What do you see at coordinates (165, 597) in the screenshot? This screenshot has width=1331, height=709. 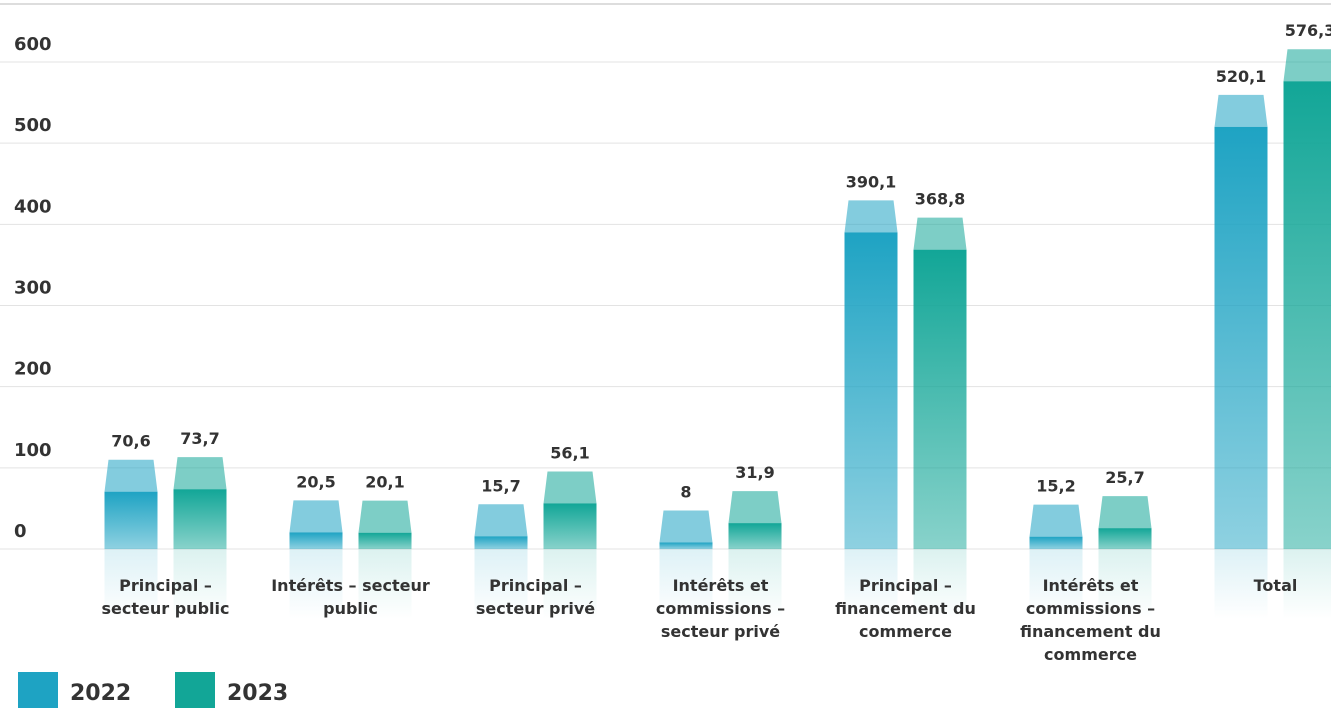 I see `x-tick-label: Principal – secteur public` at bounding box center [165, 597].